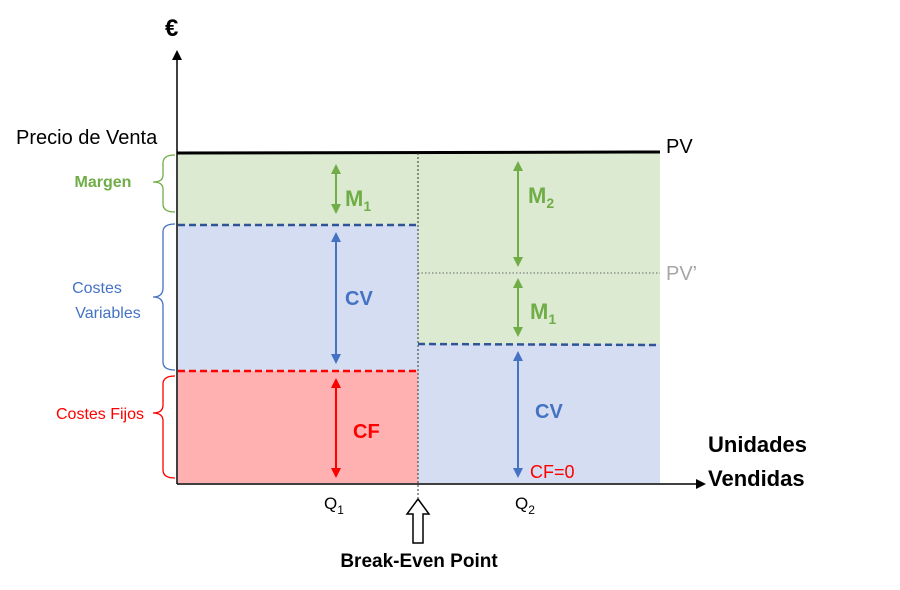  I want to click on left-variable-cost-area, so click(298, 298).